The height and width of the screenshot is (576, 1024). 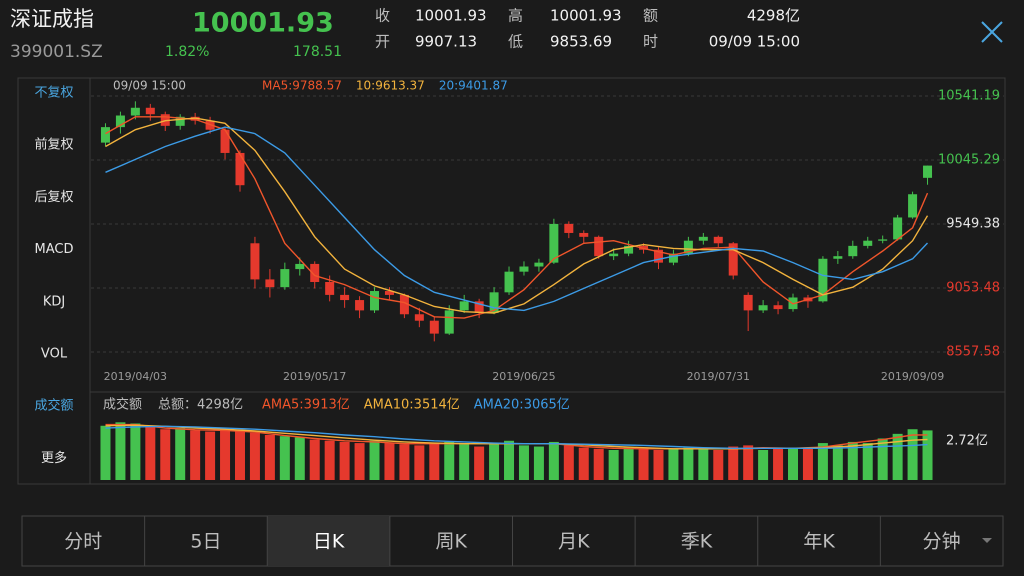 What do you see at coordinates (149, 86) in the screenshot?
I see `time-label: 09/09 15:00` at bounding box center [149, 86].